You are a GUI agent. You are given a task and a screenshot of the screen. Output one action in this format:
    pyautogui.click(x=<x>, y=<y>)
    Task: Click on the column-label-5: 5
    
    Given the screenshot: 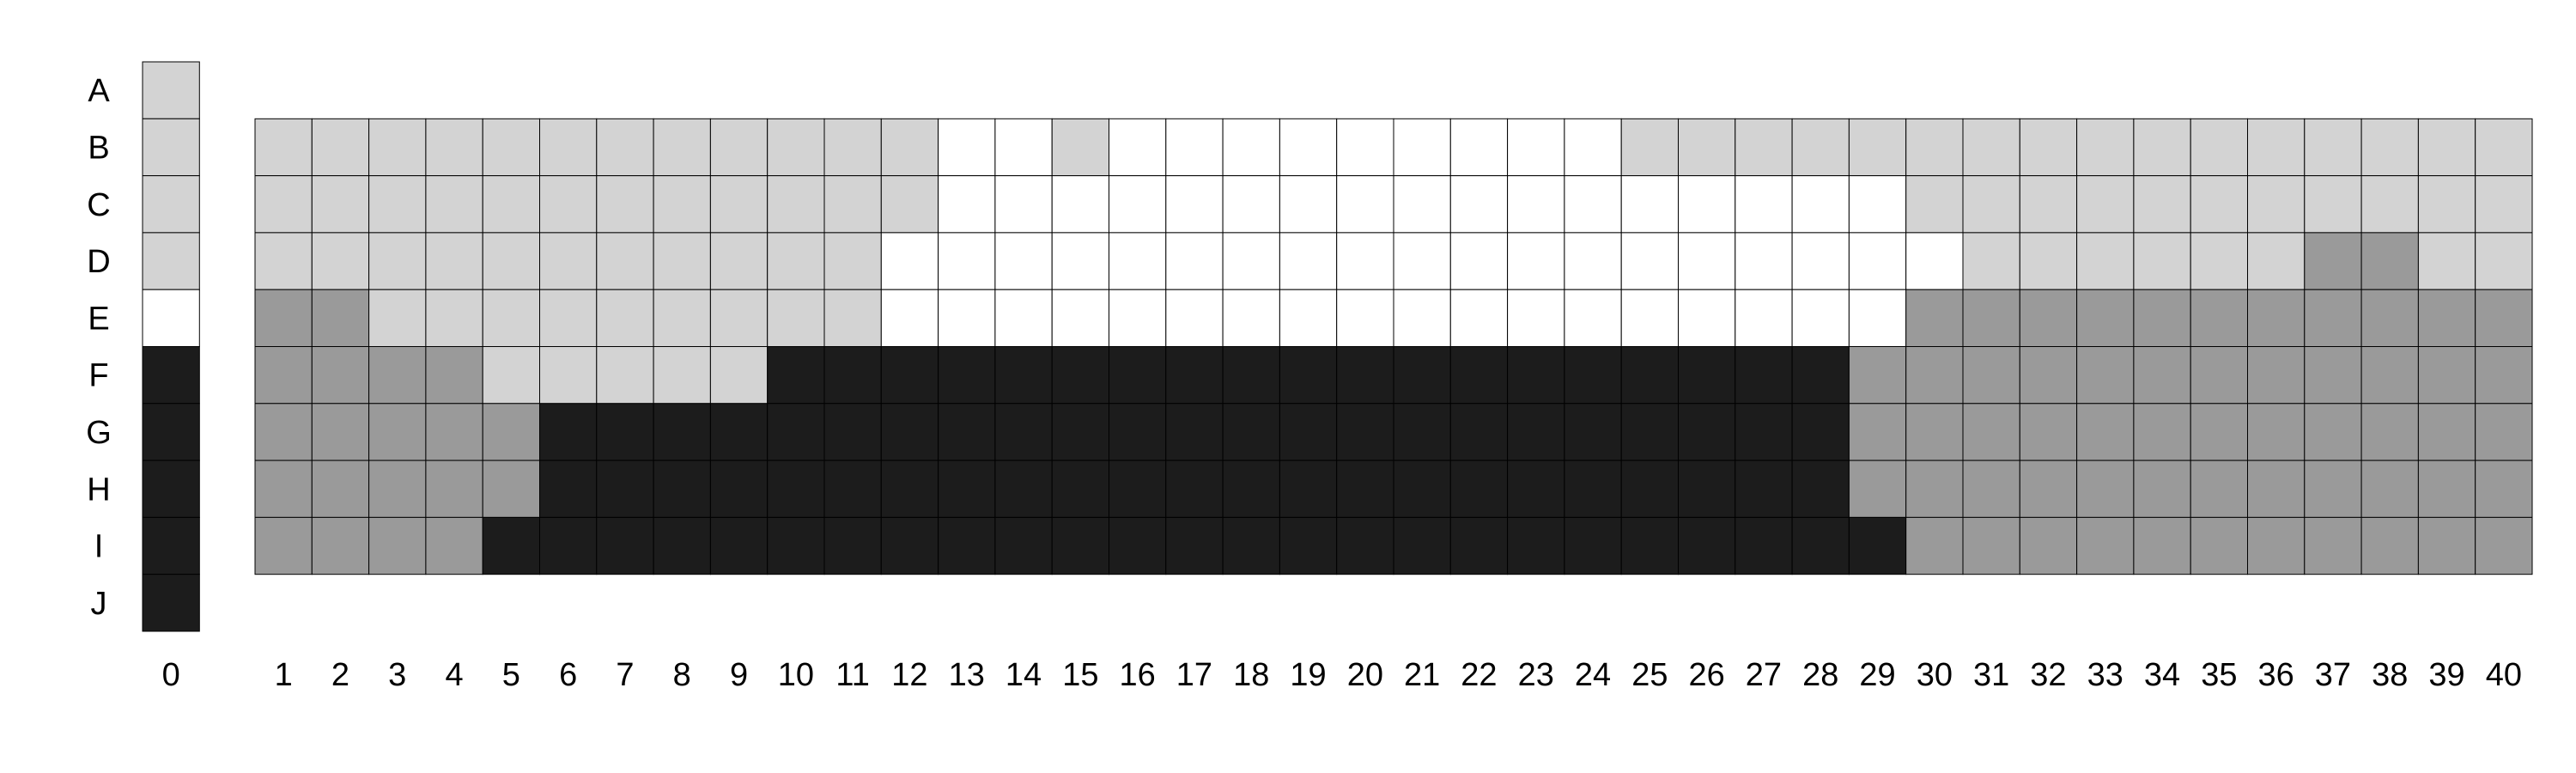 What is the action you would take?
    pyautogui.click(x=511, y=675)
    